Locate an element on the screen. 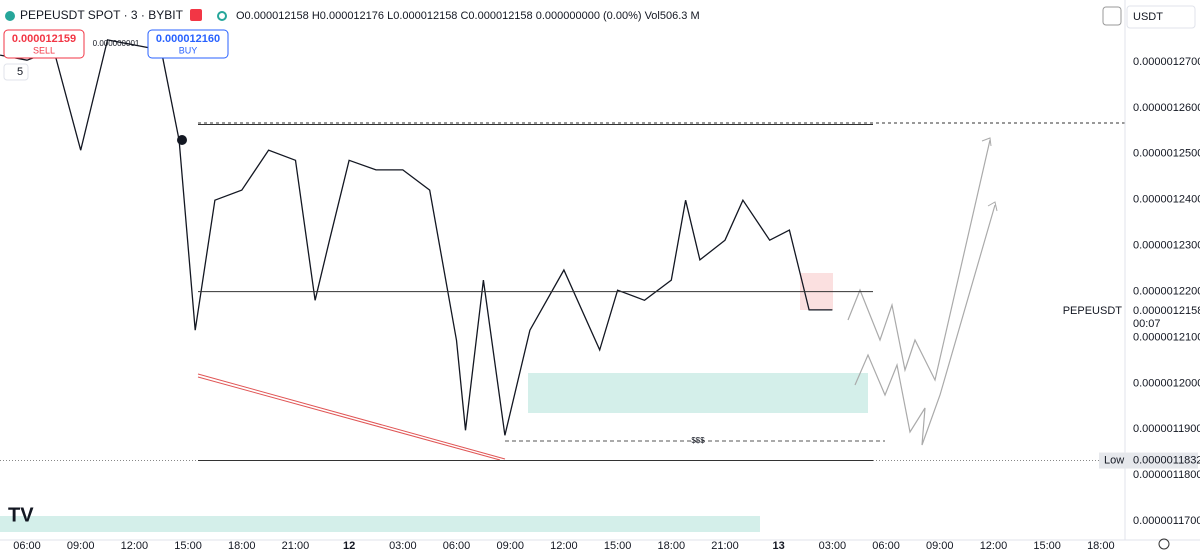 This screenshot has width=1200, height=554. status is located at coordinates (222, 16).